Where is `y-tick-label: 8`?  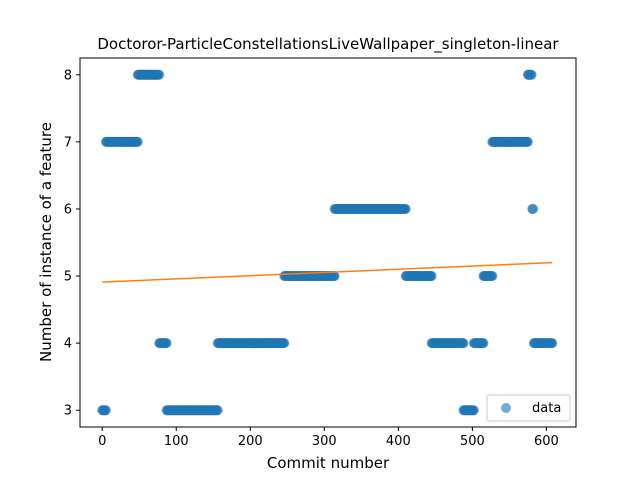 y-tick-label: 8 is located at coordinates (68, 75).